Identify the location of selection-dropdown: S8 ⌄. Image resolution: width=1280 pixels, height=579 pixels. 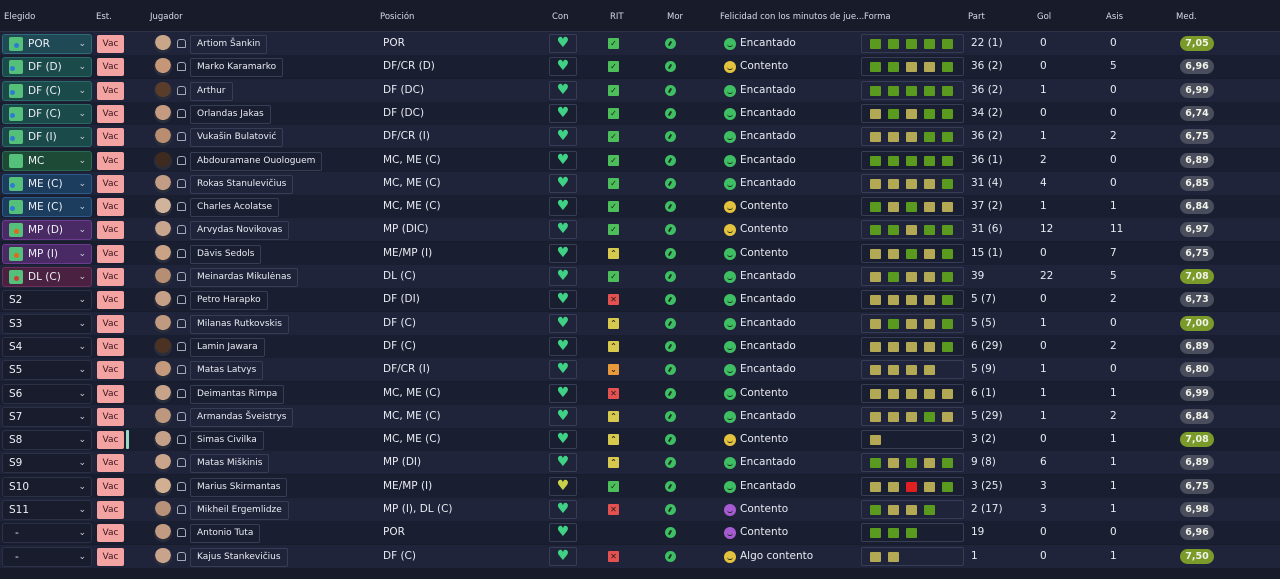
(47, 440).